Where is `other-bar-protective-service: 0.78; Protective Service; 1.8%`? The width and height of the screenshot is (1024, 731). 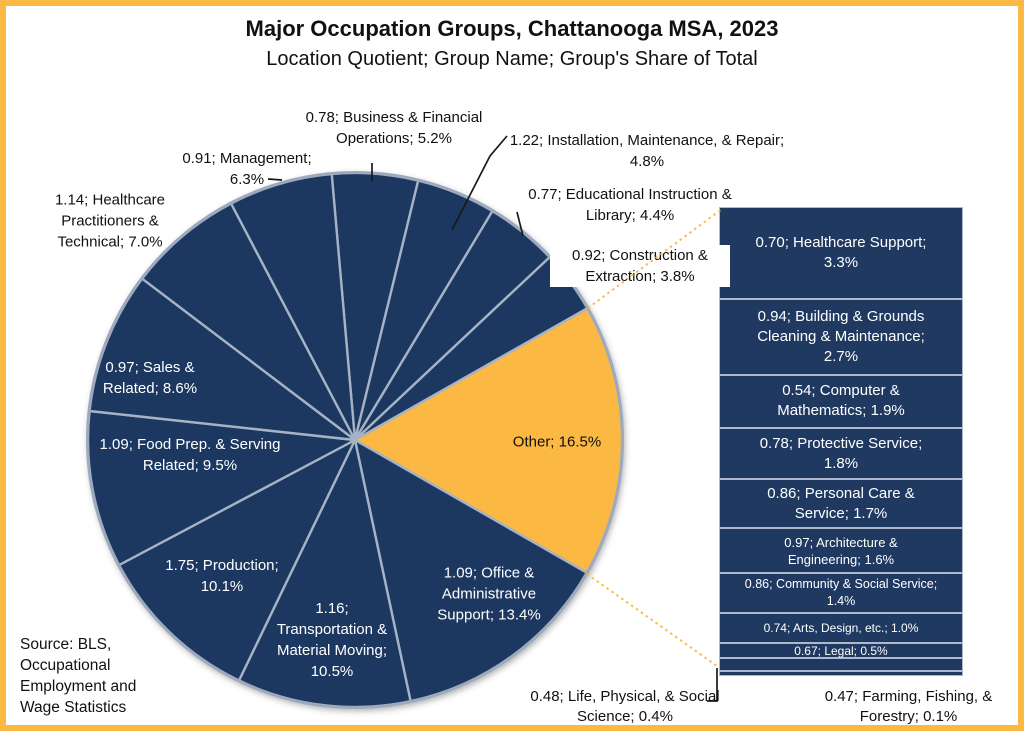 other-bar-protective-service: 0.78; Protective Service; 1.8% is located at coordinates (841, 454).